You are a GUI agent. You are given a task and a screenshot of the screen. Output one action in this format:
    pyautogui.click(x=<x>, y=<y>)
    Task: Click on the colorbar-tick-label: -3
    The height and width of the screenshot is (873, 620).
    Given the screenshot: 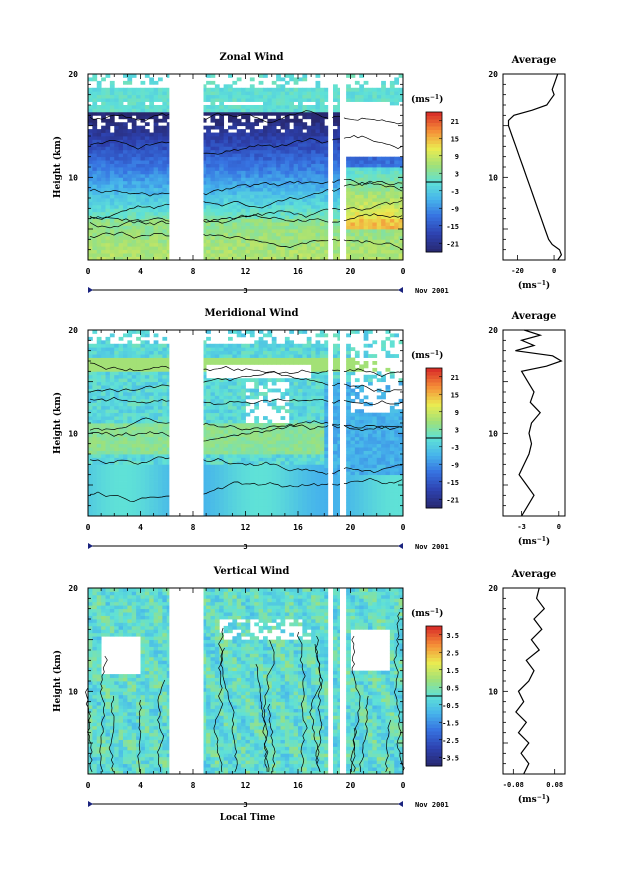 What is the action you would take?
    pyautogui.click(x=455, y=192)
    